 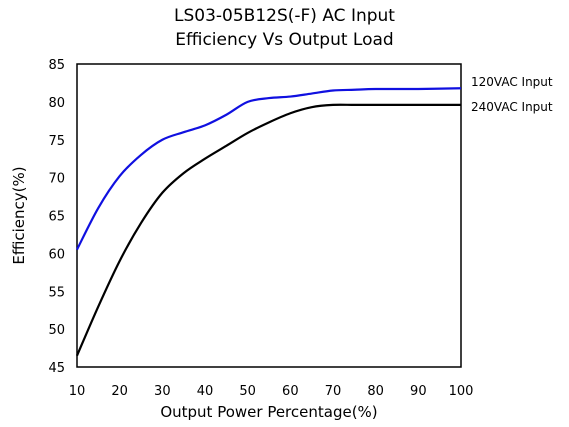 What do you see at coordinates (56, 330) in the screenshot?
I see `y-tick-label: 50` at bounding box center [56, 330].